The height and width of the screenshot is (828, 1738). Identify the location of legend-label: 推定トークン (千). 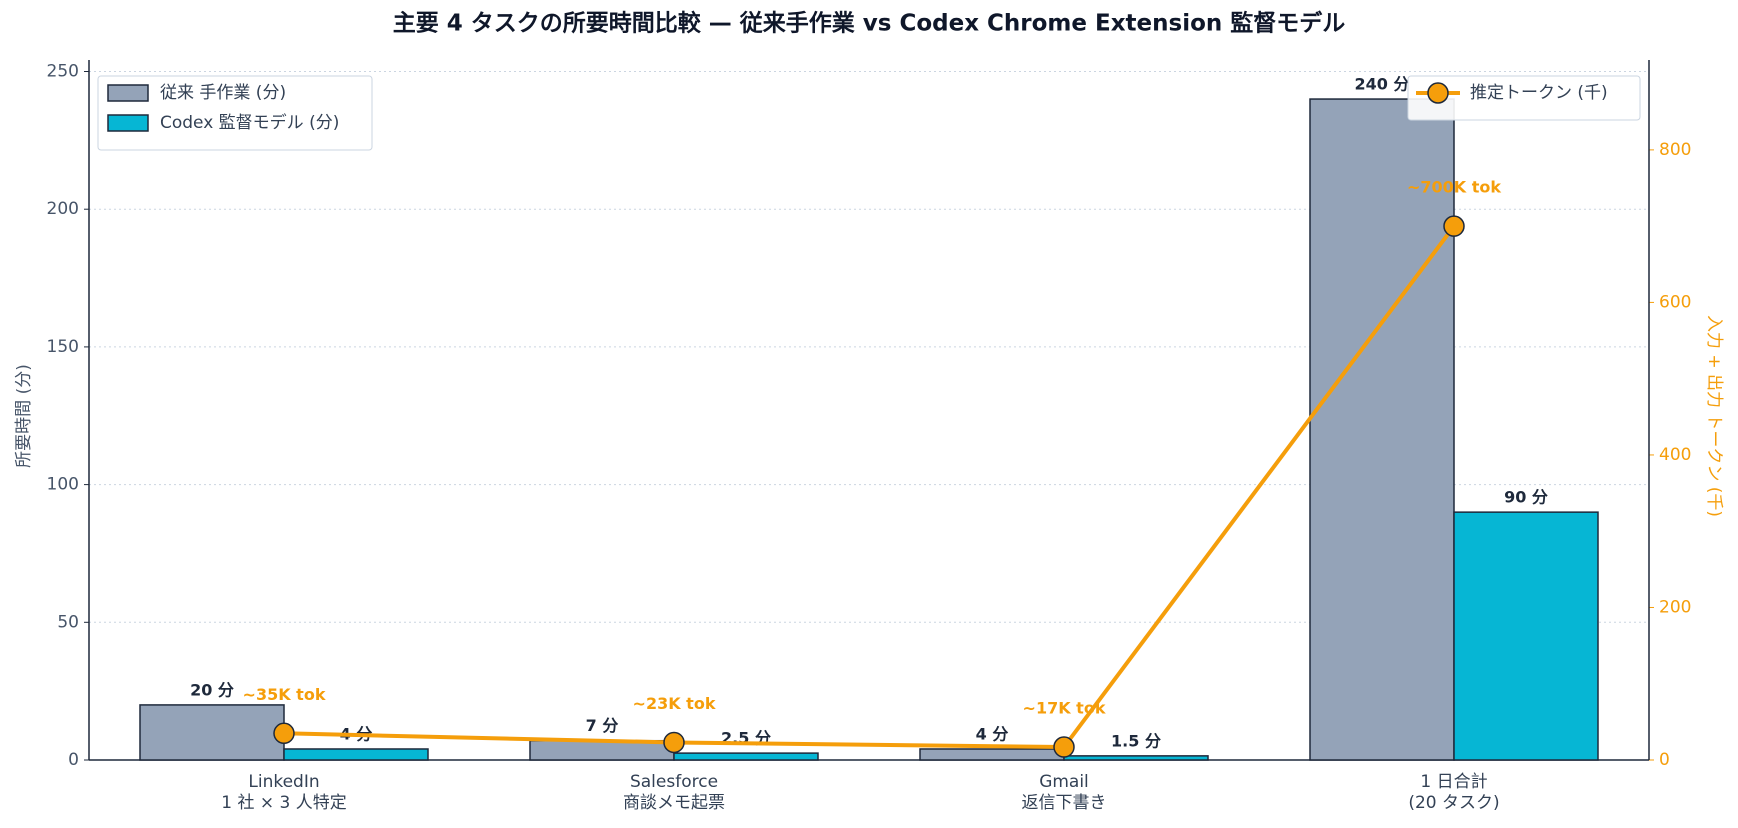
(1539, 93).